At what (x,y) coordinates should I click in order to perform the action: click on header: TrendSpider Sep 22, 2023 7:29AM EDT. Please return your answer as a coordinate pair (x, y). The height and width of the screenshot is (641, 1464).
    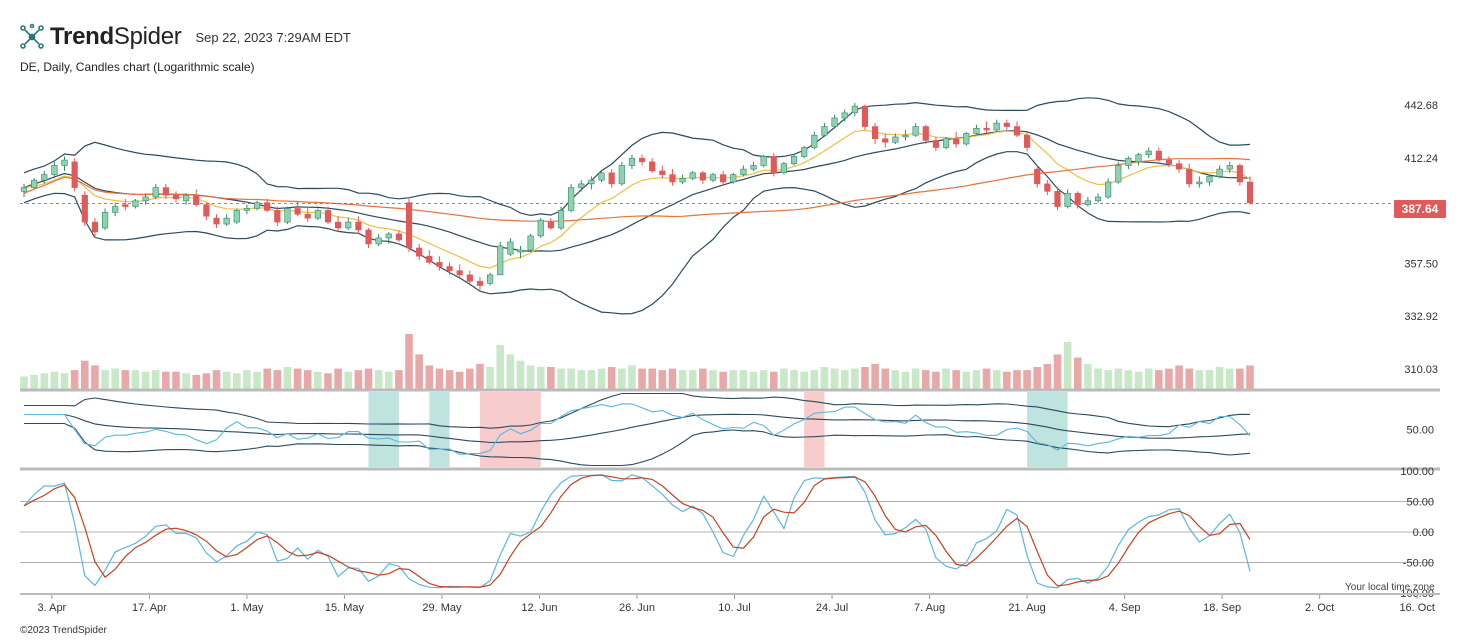
    Looking at the image, I should click on (184, 37).